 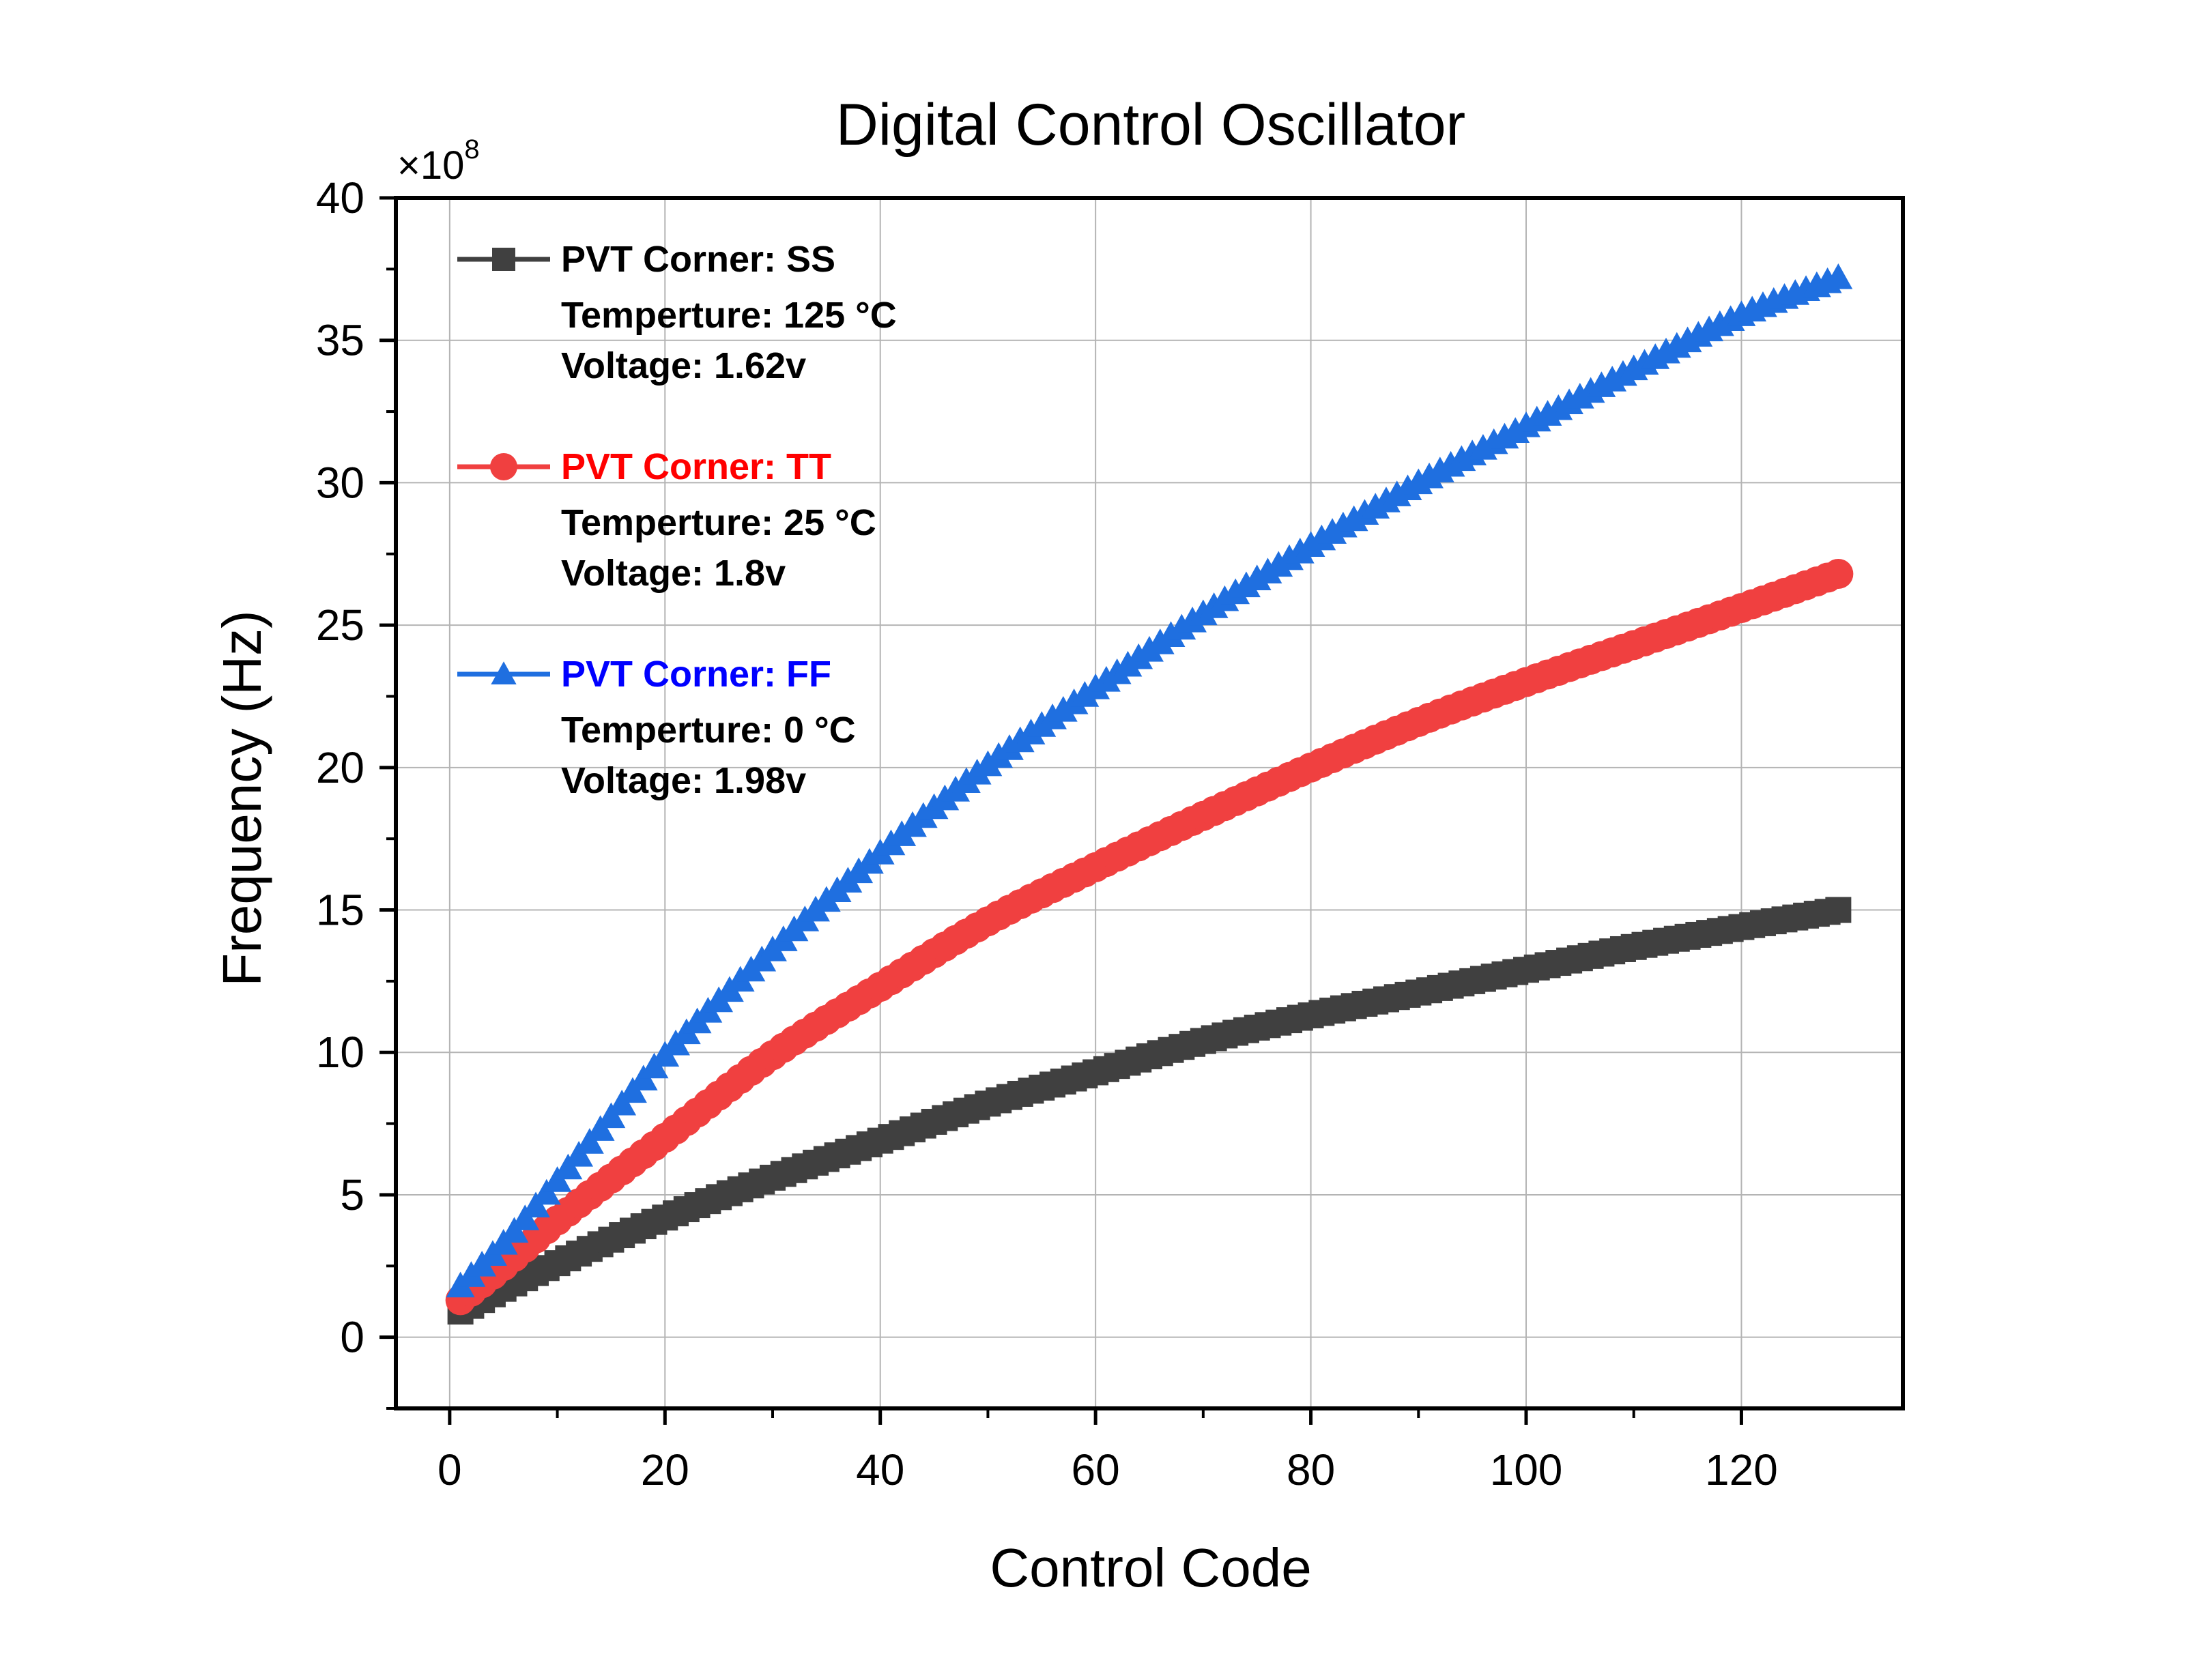 What do you see at coordinates (719, 522) in the screenshot?
I see `legend-note: Temperture: 25 °C` at bounding box center [719, 522].